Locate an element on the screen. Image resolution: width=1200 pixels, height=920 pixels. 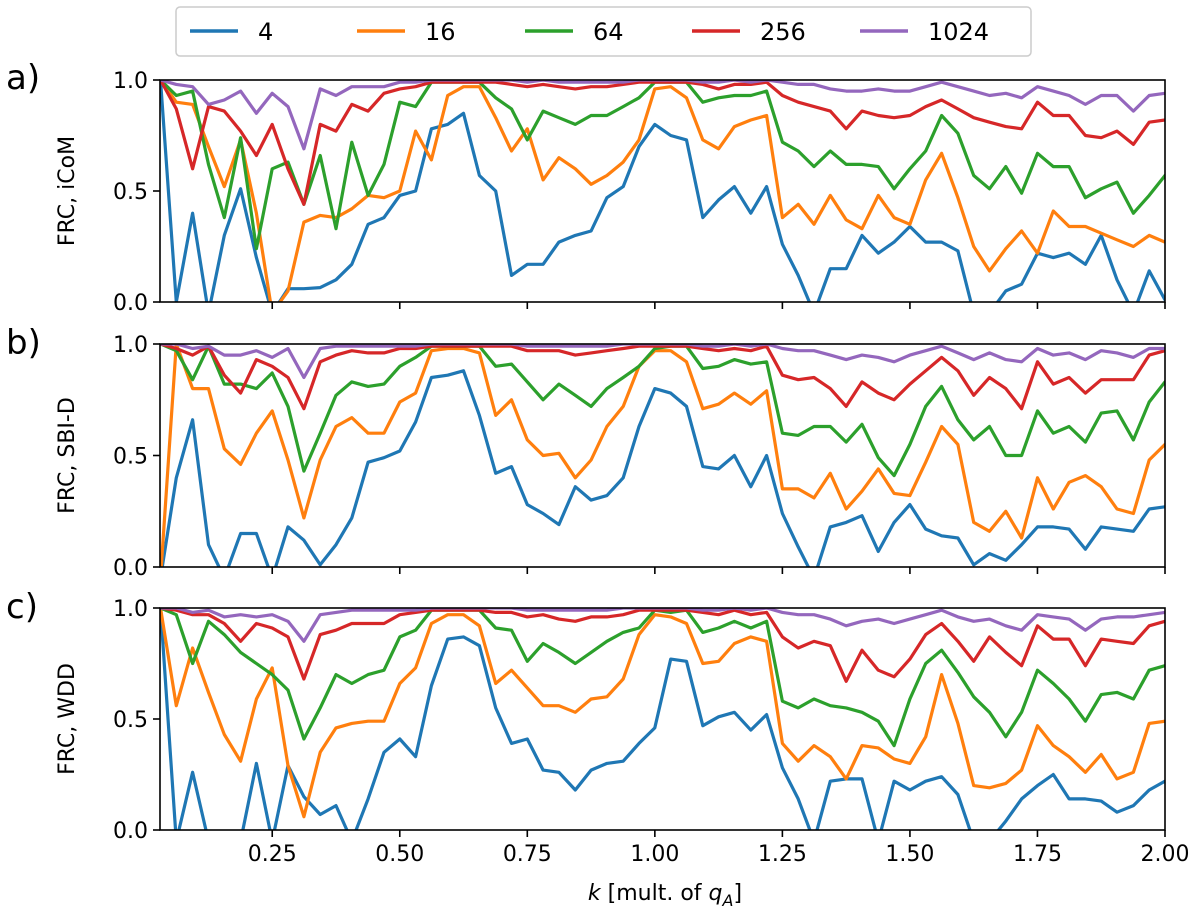
x-tick-label-5: 1.50 is located at coordinates (909, 854).